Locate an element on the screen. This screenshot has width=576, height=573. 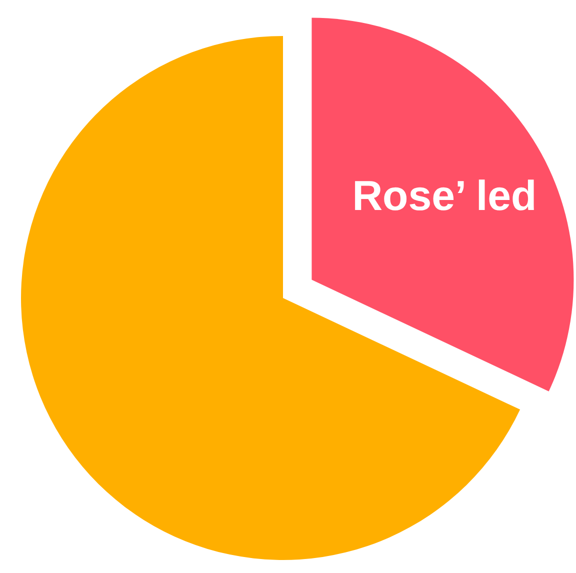
slice-label: Rose’ led is located at coordinates (444, 196).